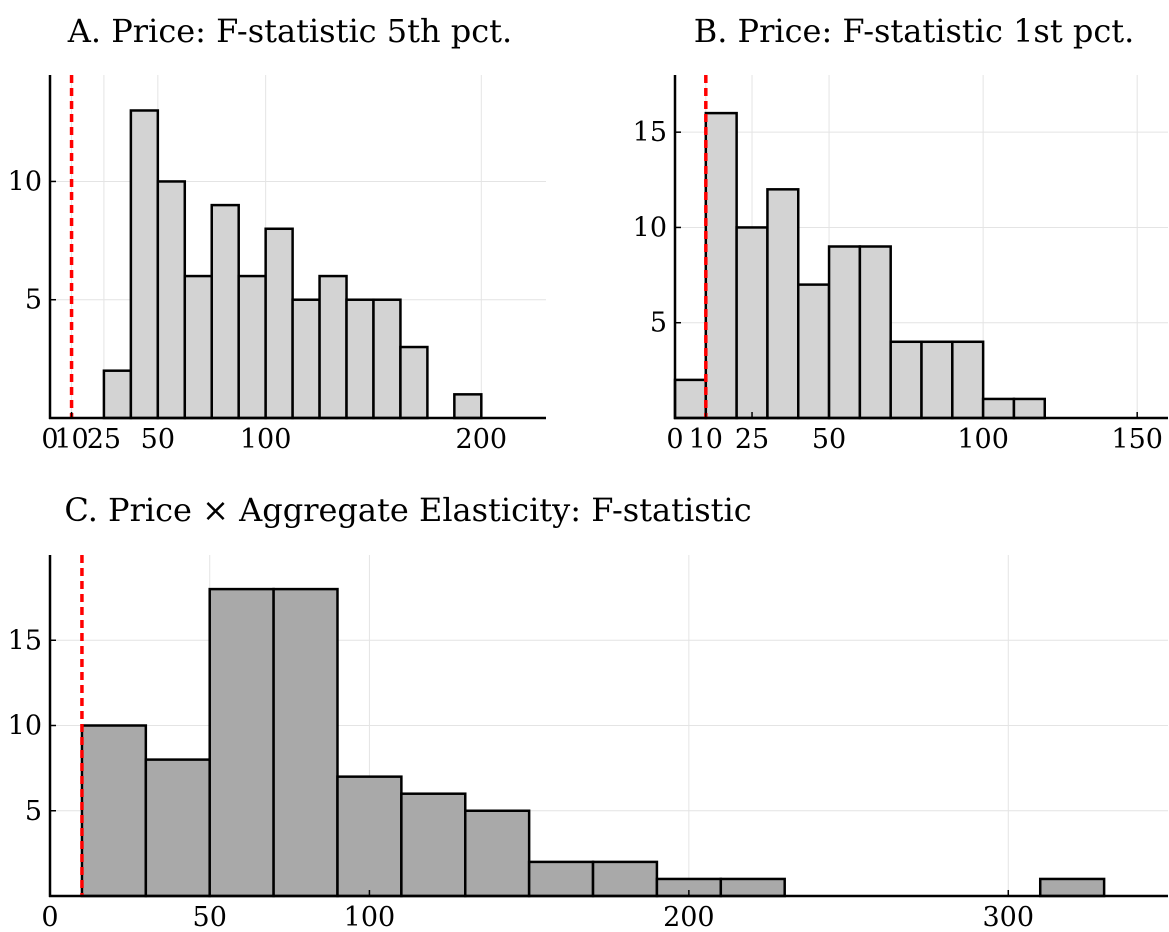 This screenshot has width=1169, height=932. I want to click on panel-a-title: A. Price: F-statistic 5th pct., so click(289, 31).